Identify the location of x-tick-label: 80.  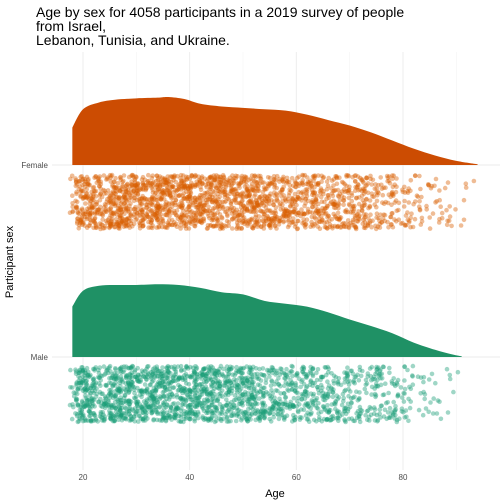
(403, 477).